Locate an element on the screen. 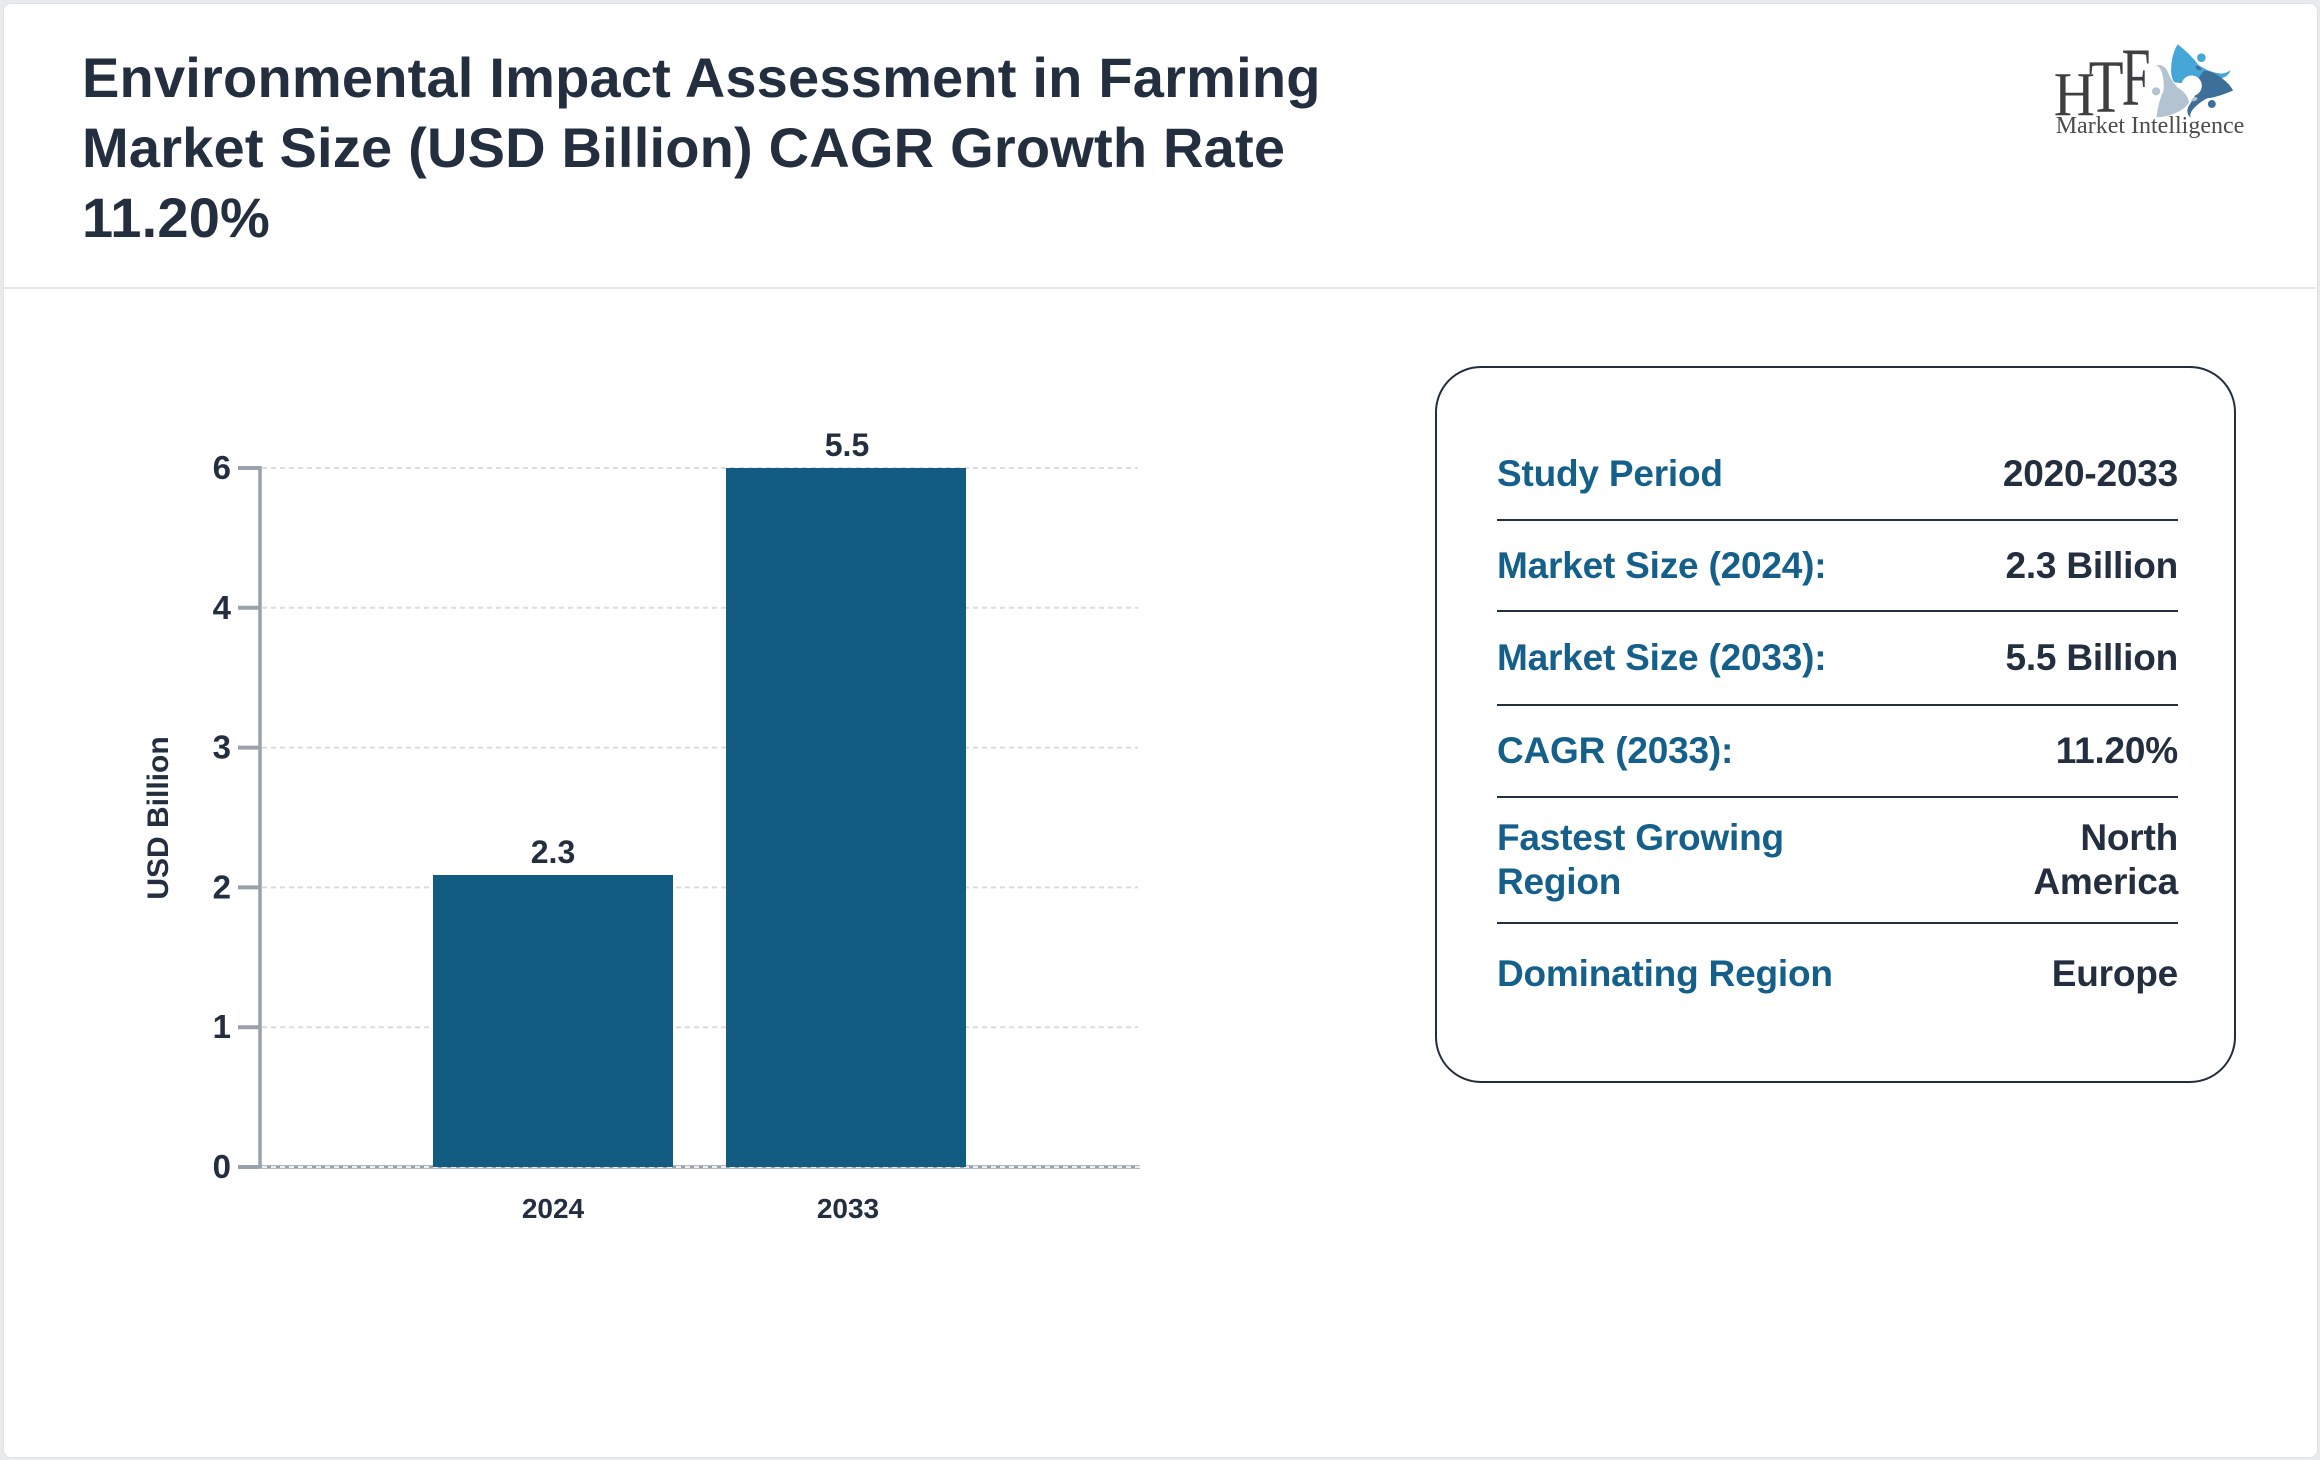  svg-text: 2033 is located at coordinates (848, 1208).